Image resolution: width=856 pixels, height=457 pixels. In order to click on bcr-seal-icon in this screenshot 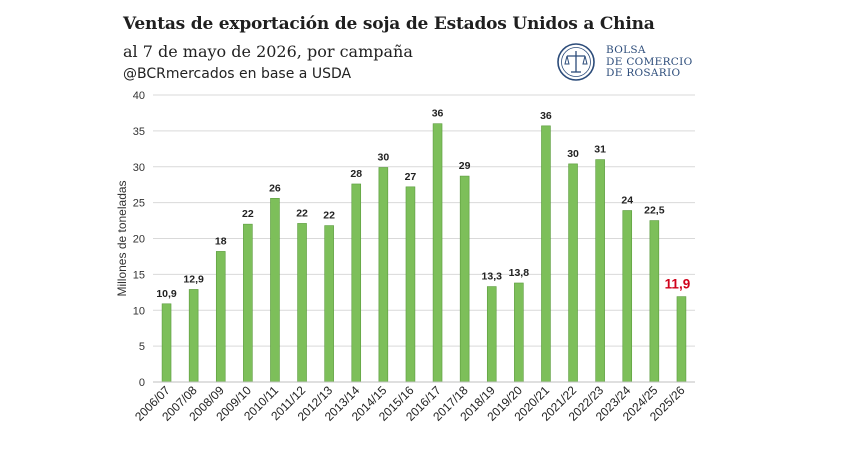, I will do `click(576, 62)`.